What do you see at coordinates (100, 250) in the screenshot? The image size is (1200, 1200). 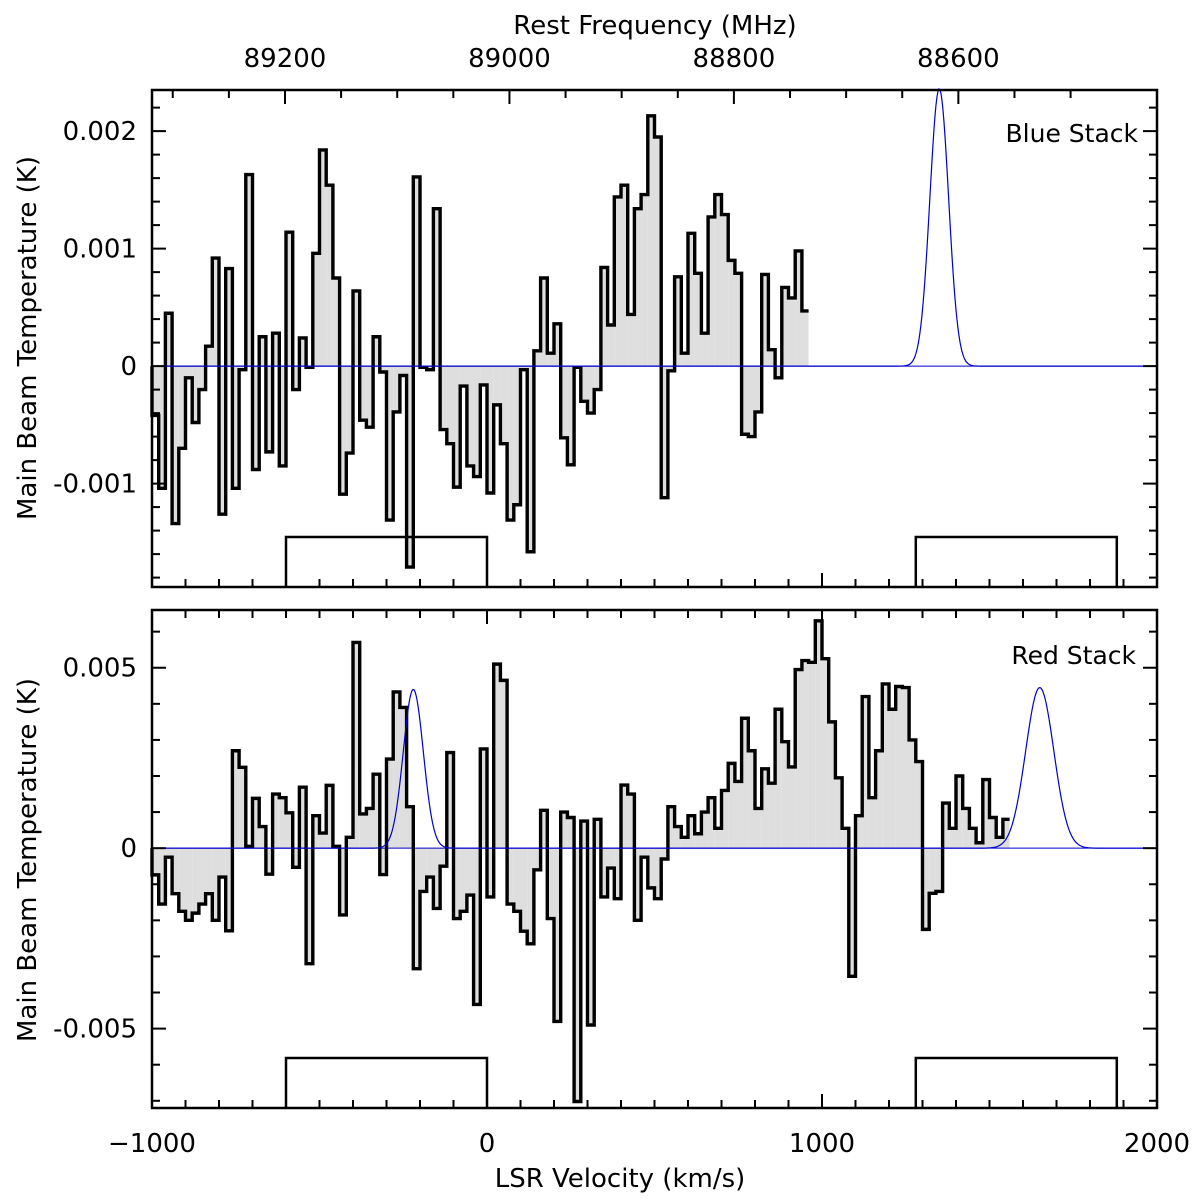 I see `blue-y-tick-label: 0.001` at bounding box center [100, 250].